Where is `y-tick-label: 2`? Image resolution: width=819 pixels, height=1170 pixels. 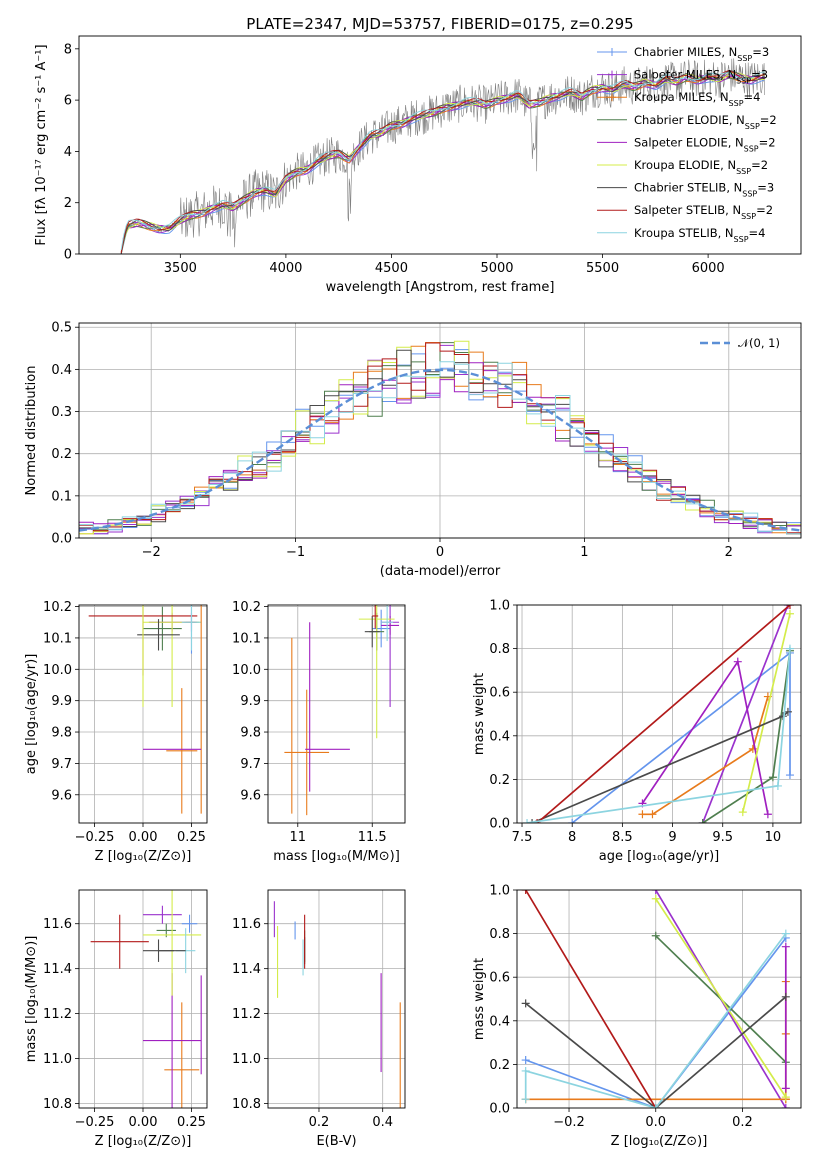 y-tick-label: 2 is located at coordinates (68, 203).